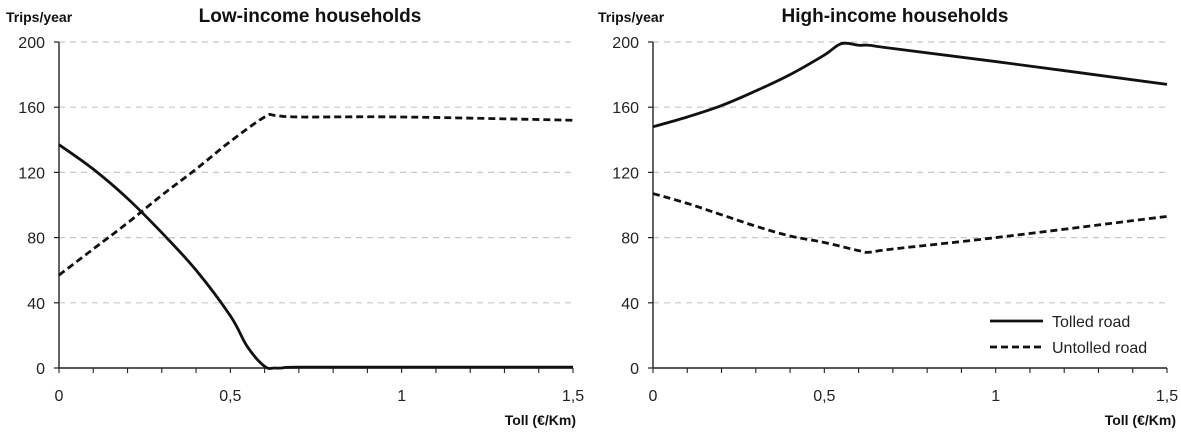 The height and width of the screenshot is (432, 1181). Describe the element at coordinates (1099, 348) in the screenshot. I see `legend-label: Untolled road` at that location.